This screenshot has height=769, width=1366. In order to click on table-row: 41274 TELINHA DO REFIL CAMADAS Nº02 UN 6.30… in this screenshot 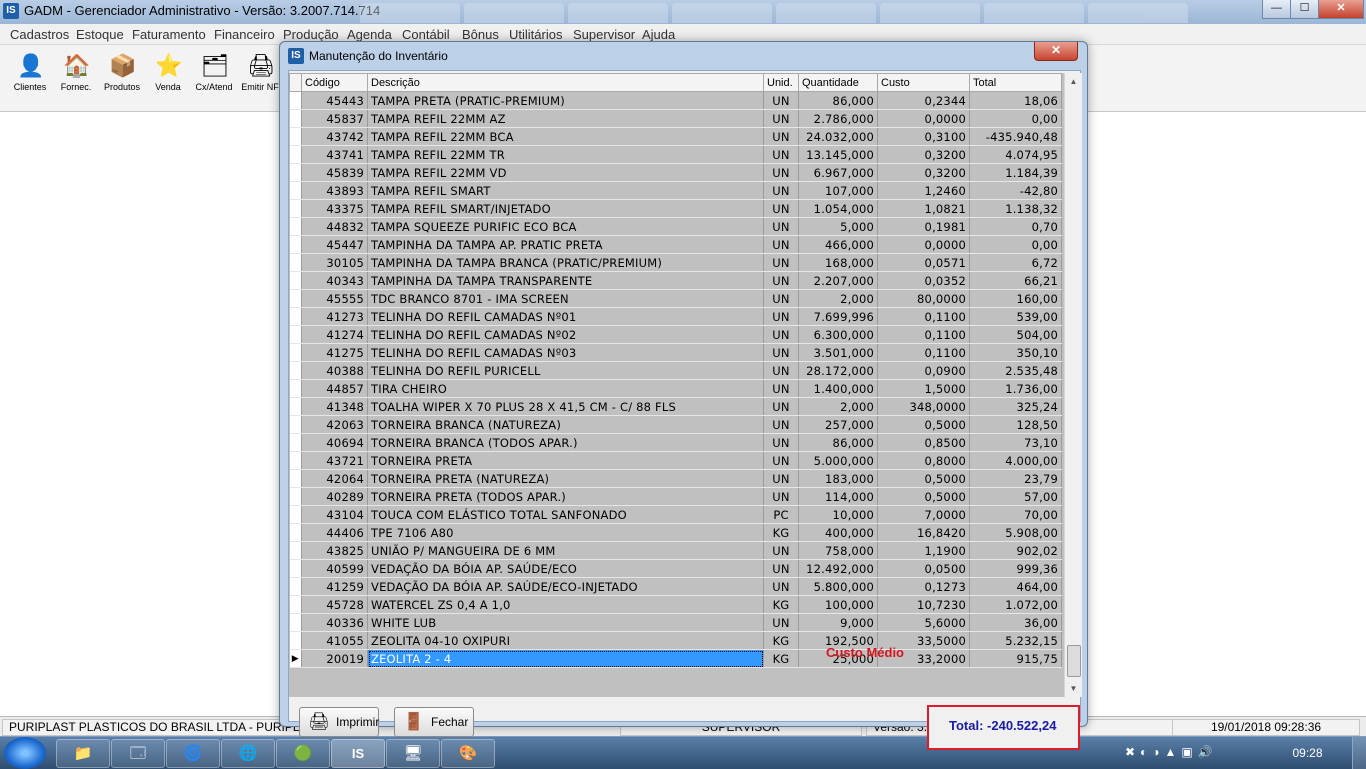, I will do `click(675, 334)`.